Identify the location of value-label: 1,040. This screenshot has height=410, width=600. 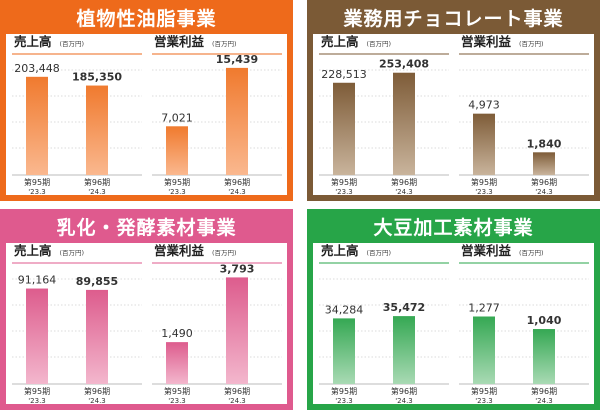
(544, 320).